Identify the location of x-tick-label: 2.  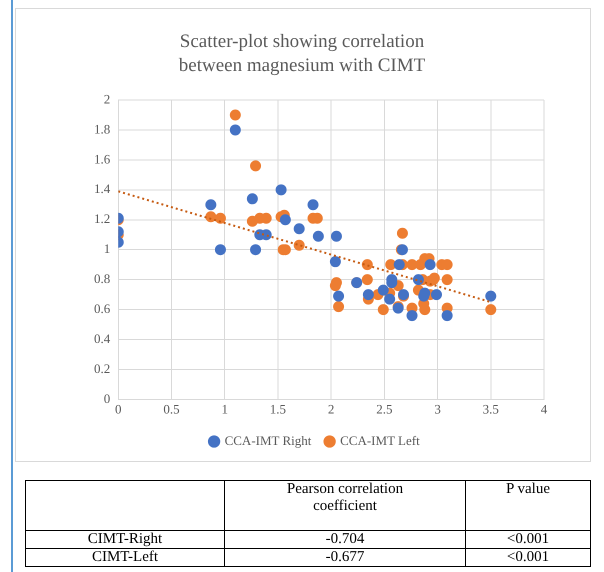
(331, 409).